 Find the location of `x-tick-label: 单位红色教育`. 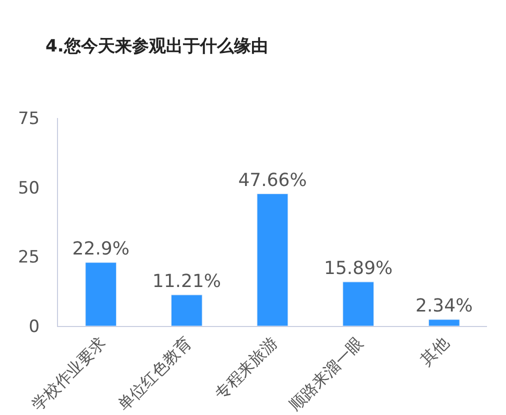

x-tick-label: 单位红色教育 is located at coordinates (155, 374).